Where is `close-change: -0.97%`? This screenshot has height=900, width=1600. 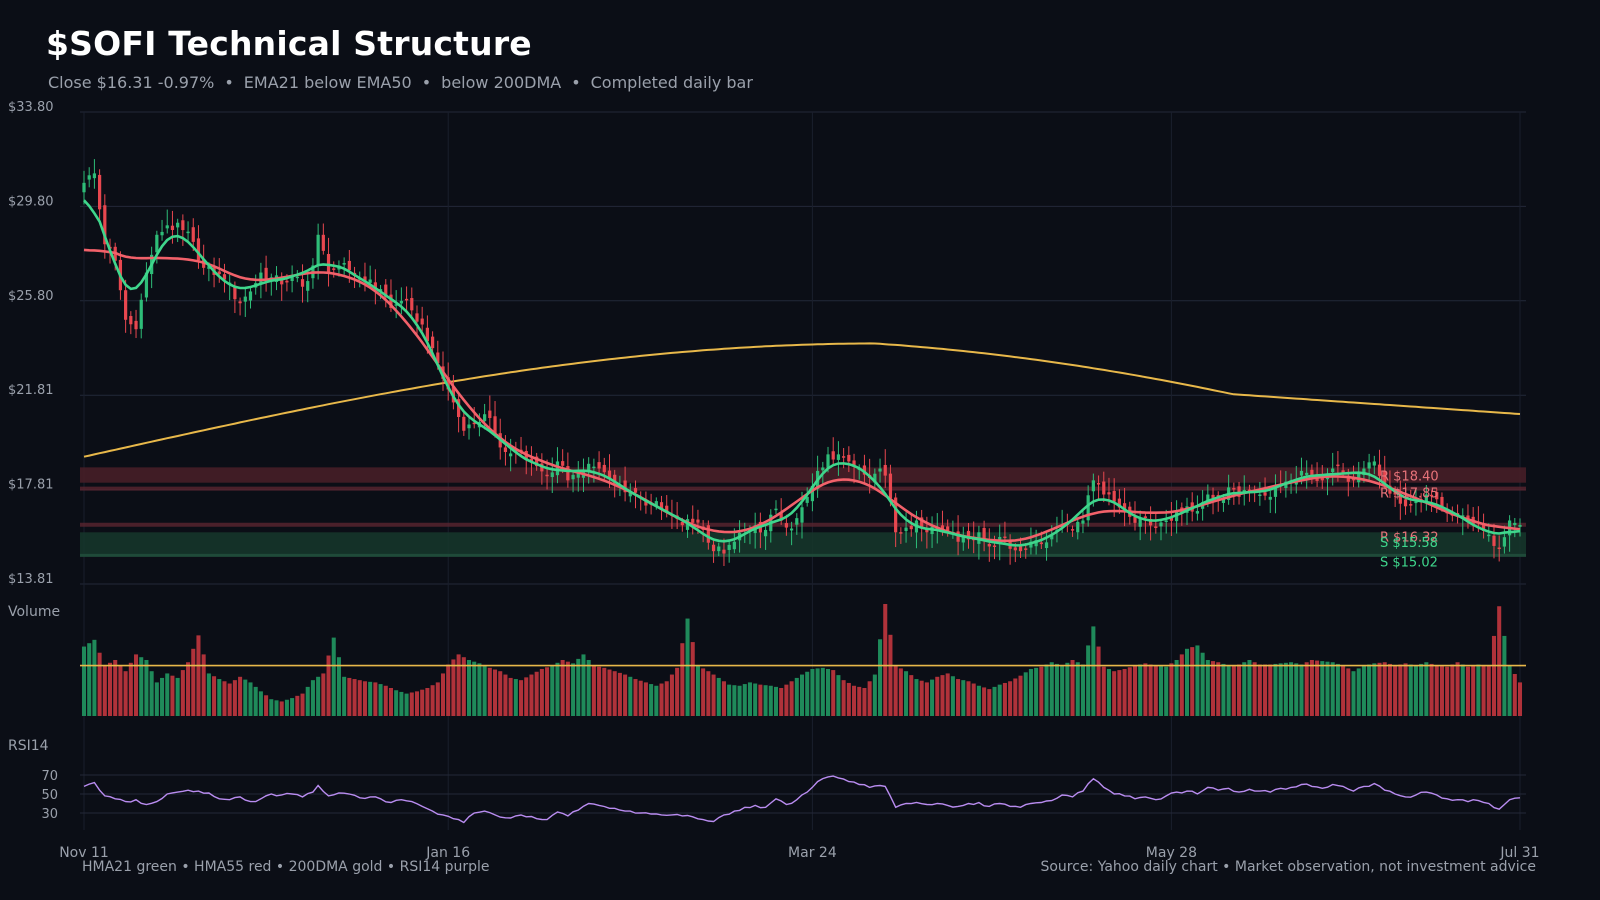
close-change: -0.97% is located at coordinates (186, 82).